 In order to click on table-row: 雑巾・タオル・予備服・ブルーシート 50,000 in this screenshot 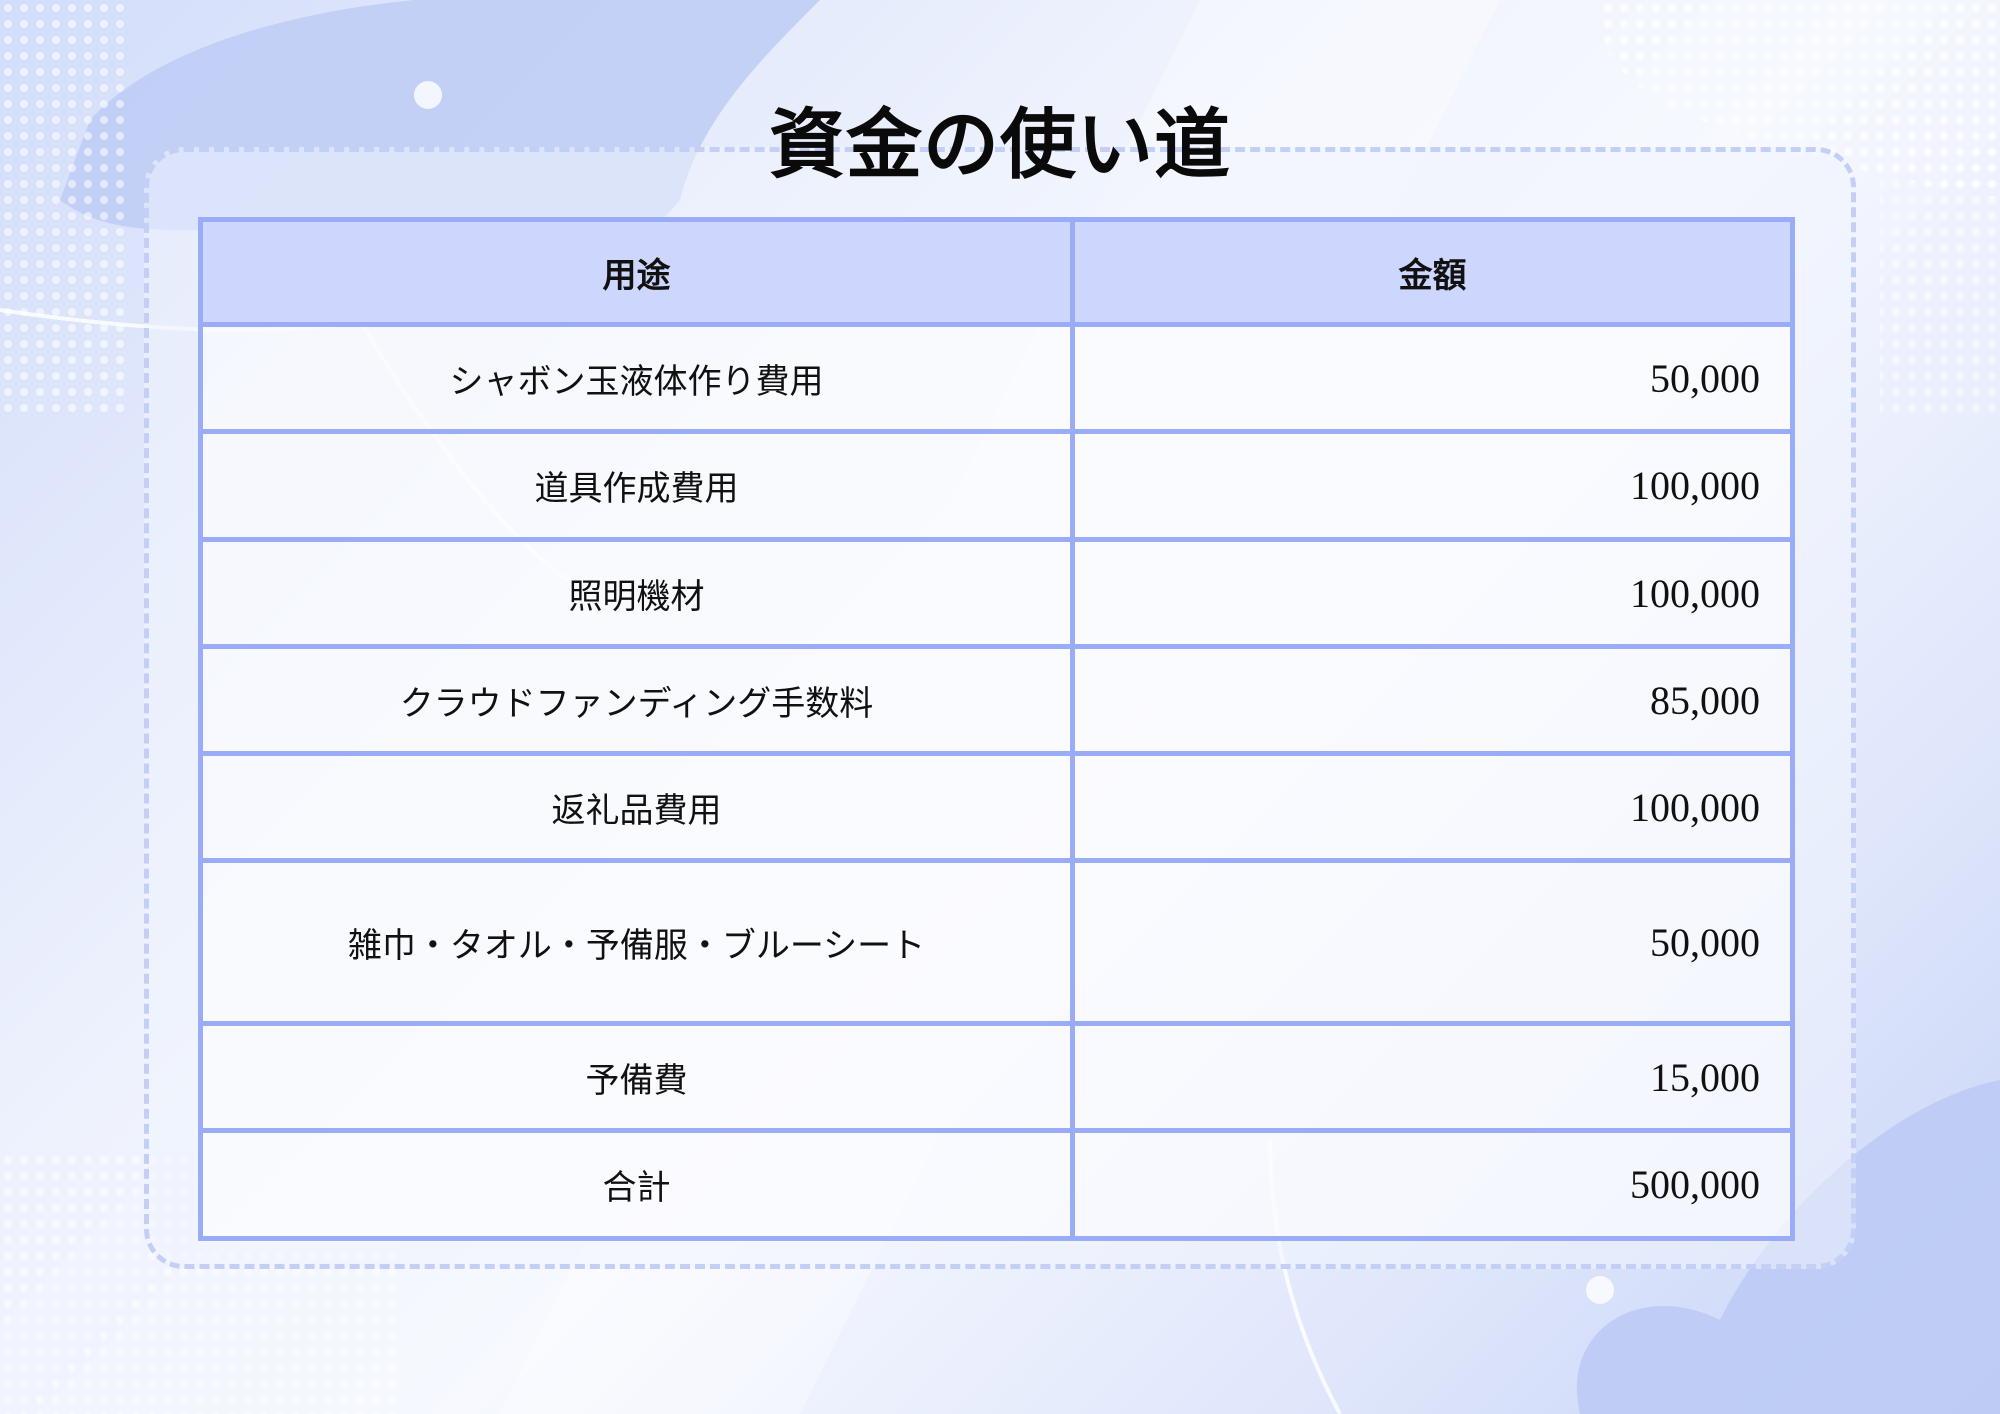, I will do `click(996, 942)`.